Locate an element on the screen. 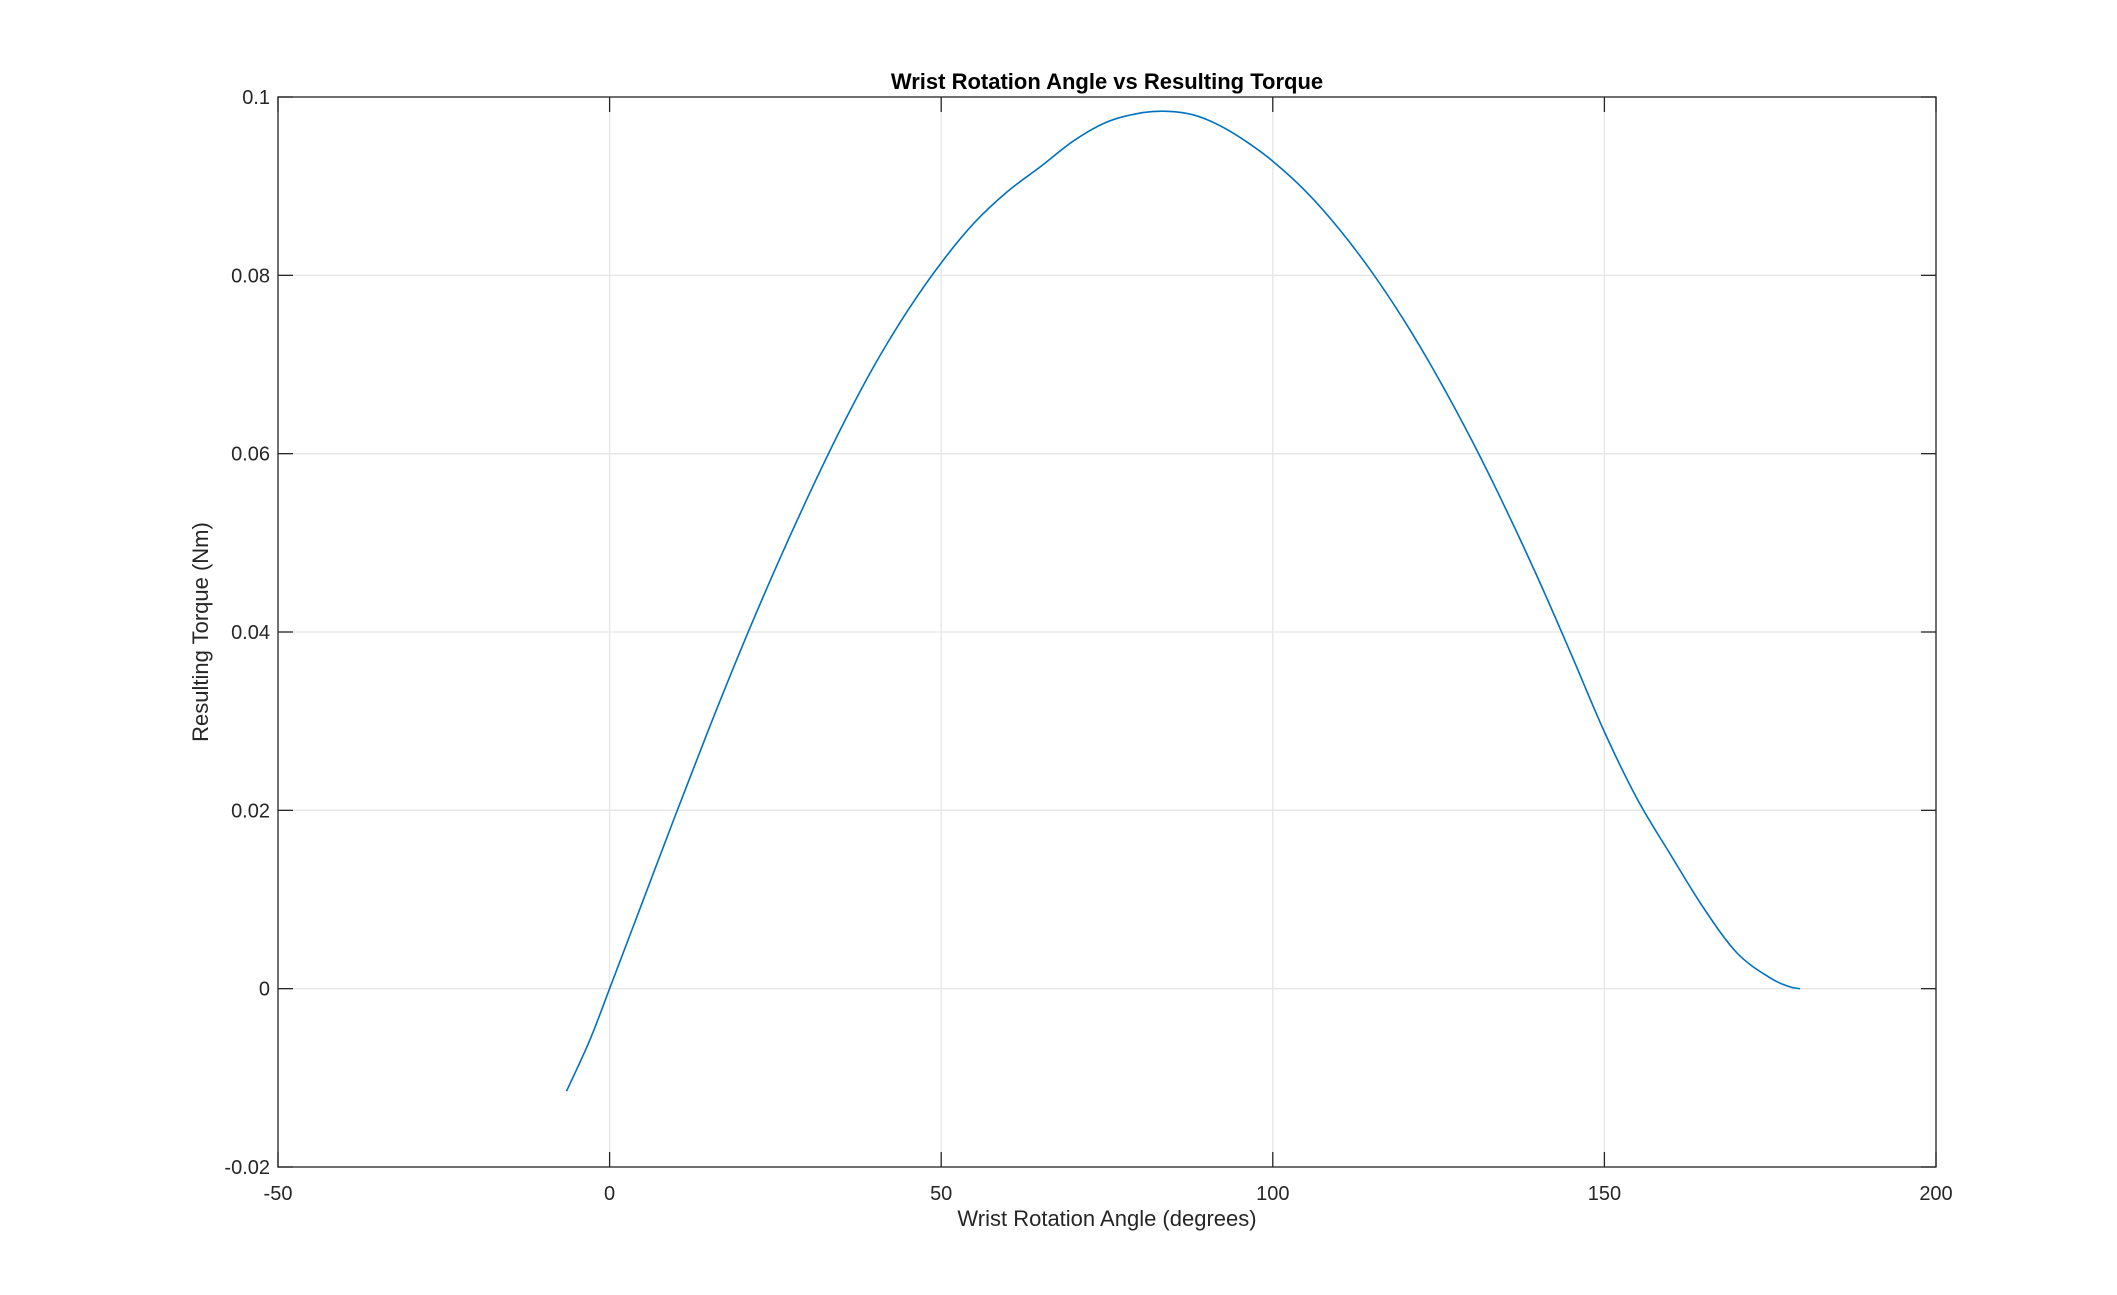  y-tick-label: 0.1 is located at coordinates (256, 98).